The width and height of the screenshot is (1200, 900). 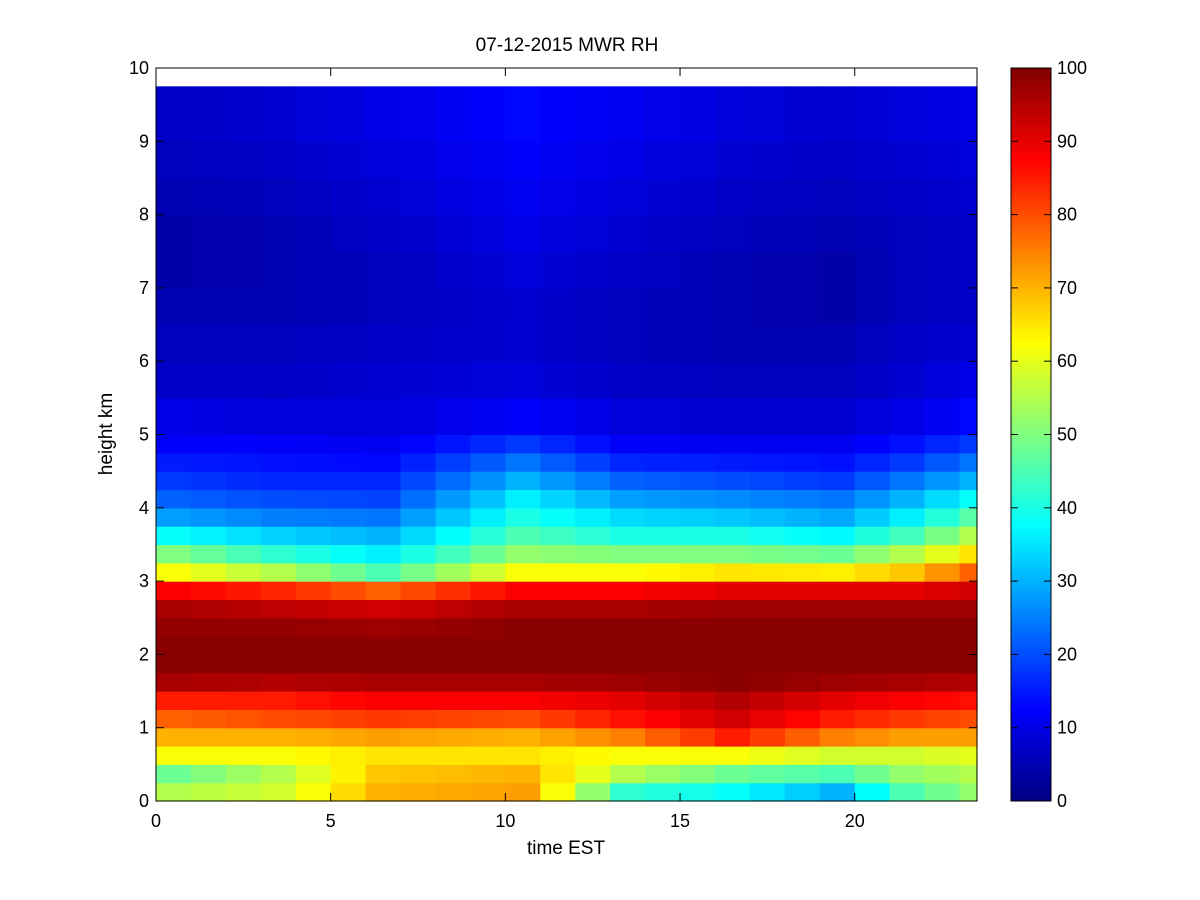 What do you see at coordinates (1062, 801) in the screenshot?
I see `colorbar-tick-label: 0` at bounding box center [1062, 801].